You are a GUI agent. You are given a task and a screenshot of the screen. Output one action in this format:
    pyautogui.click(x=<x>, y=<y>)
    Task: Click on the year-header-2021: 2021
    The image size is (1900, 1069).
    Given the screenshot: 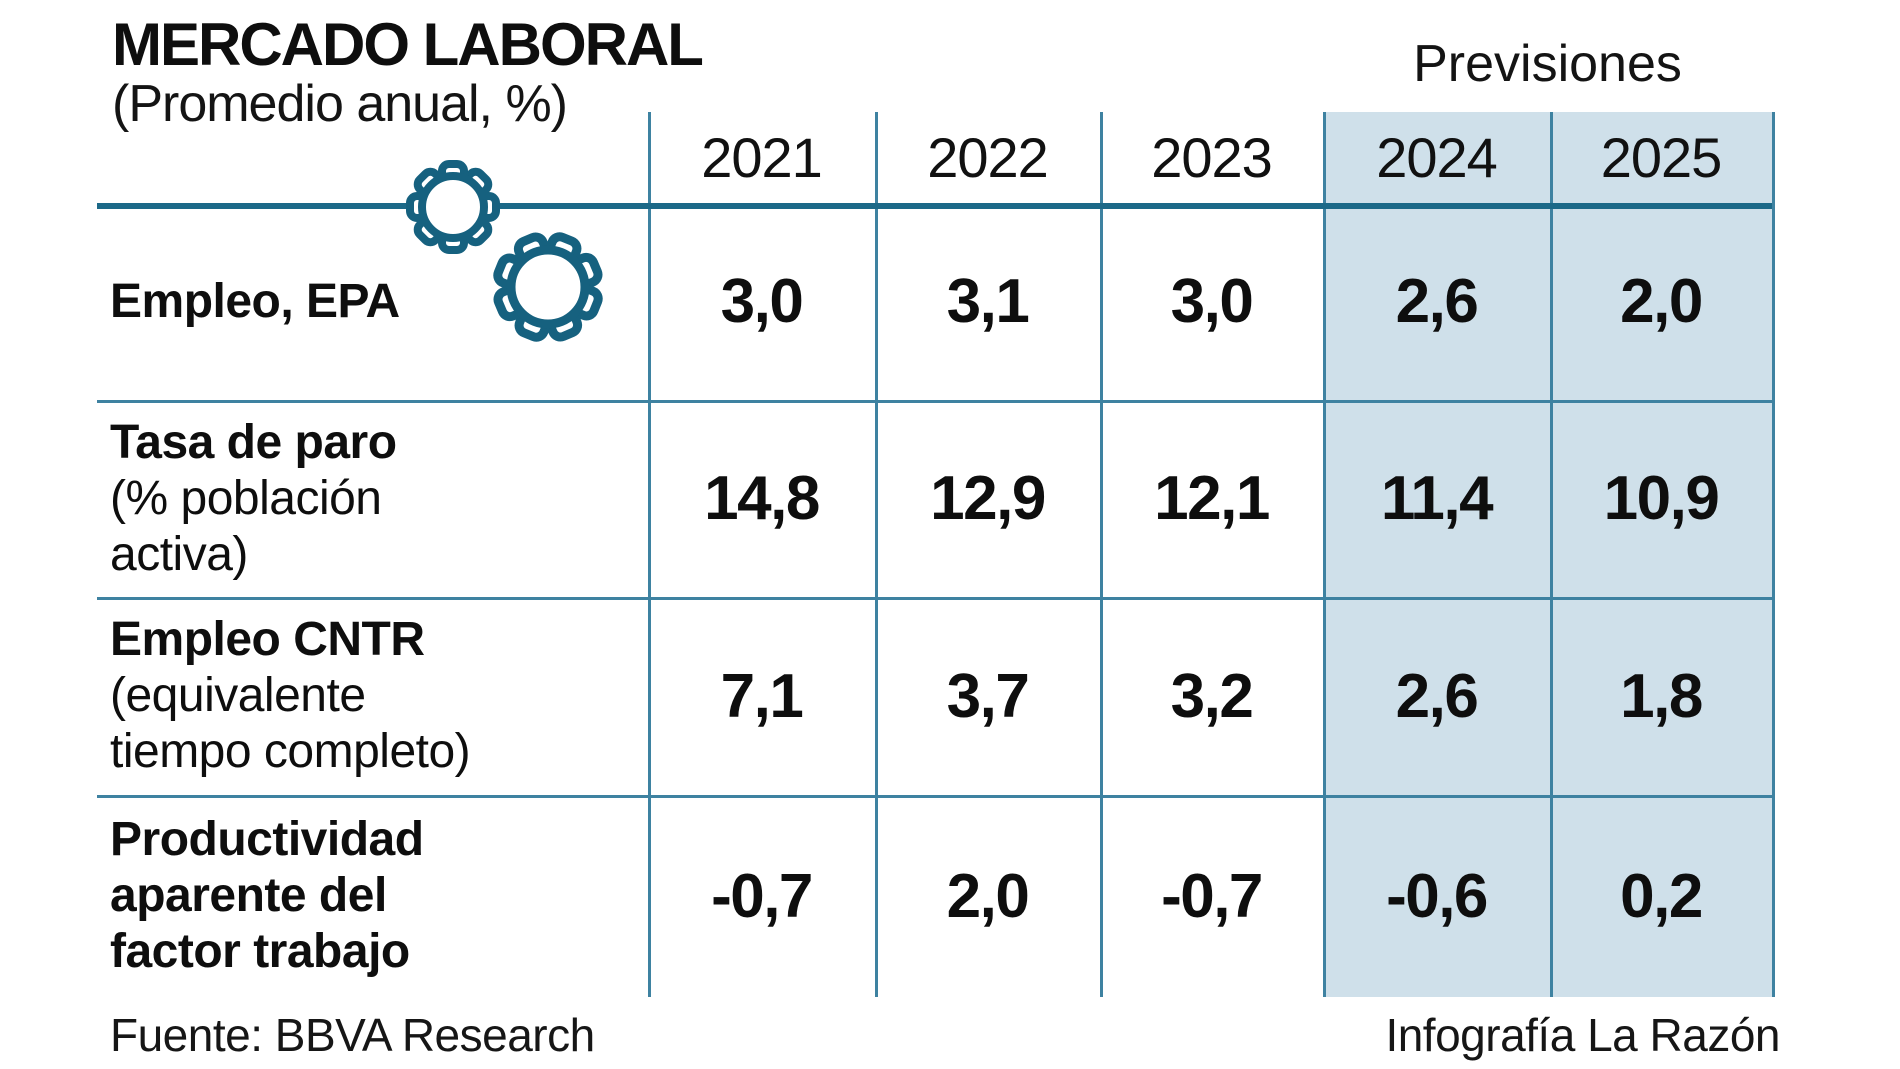 What is the action you would take?
    pyautogui.click(x=762, y=157)
    